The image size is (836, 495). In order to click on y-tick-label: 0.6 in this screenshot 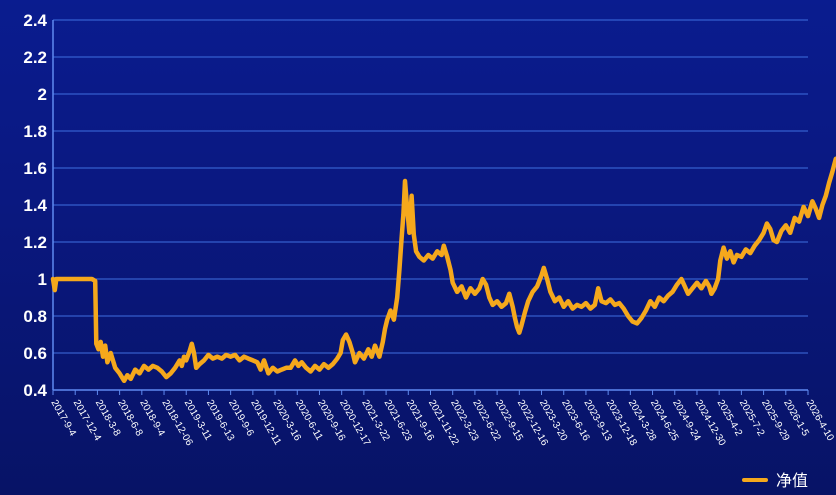, I will do `click(35, 353)`.